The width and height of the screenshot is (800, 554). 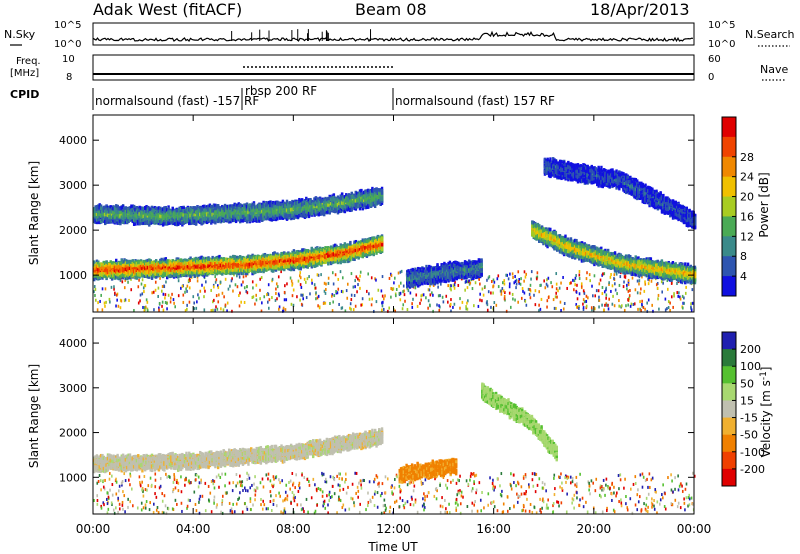 What do you see at coordinates (714, 59) in the screenshot?
I see `nave-tick-top: 60` at bounding box center [714, 59].